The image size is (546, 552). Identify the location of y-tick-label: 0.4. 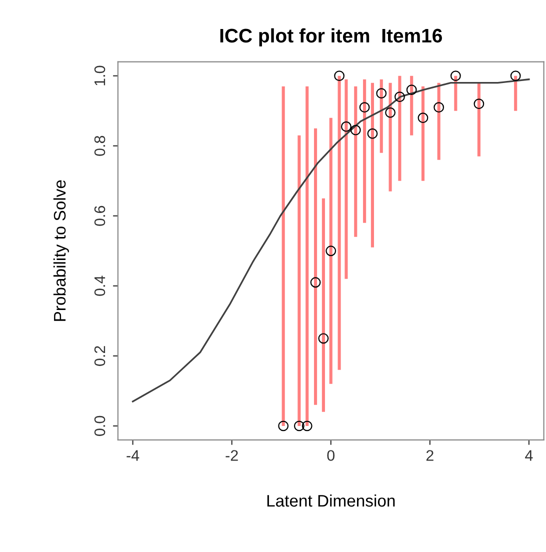
(100, 286).